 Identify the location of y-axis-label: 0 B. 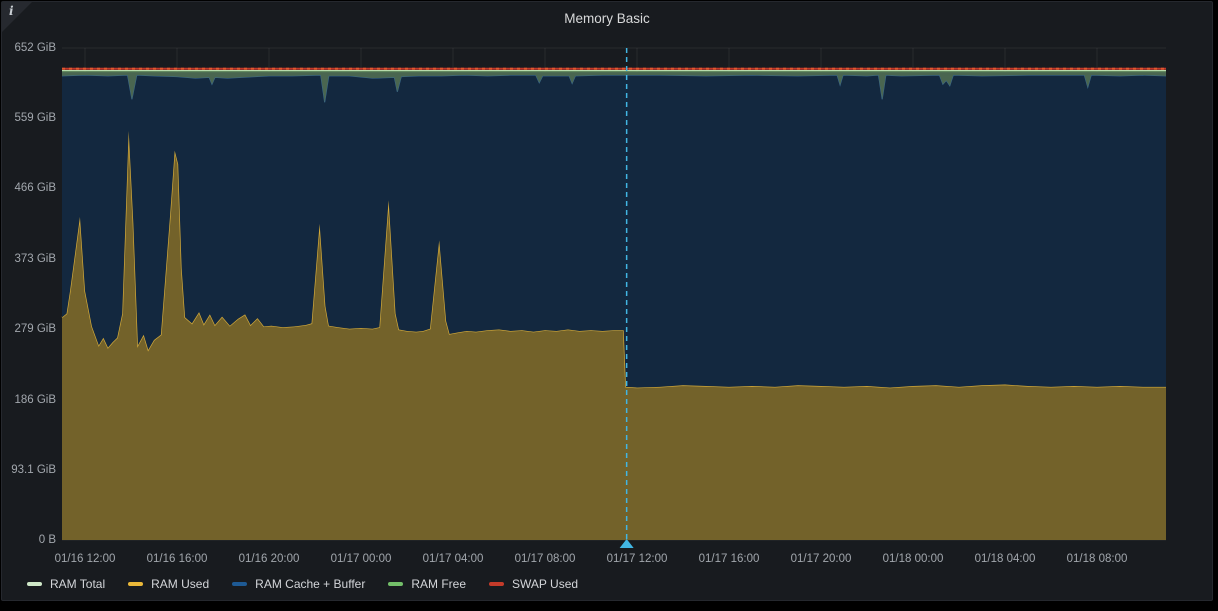
(47, 540).